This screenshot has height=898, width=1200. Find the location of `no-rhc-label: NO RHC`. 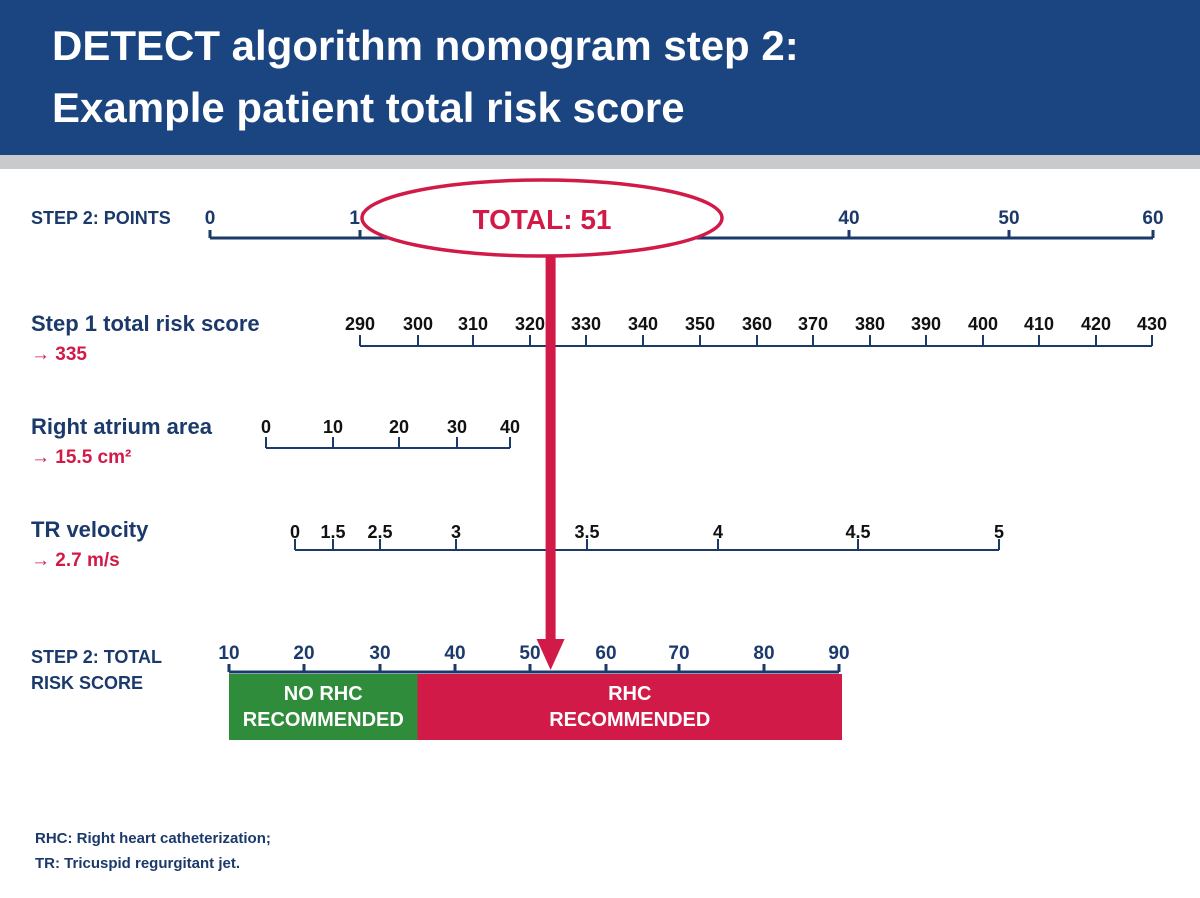

no-rhc-label: NO RHC is located at coordinates (323, 694).